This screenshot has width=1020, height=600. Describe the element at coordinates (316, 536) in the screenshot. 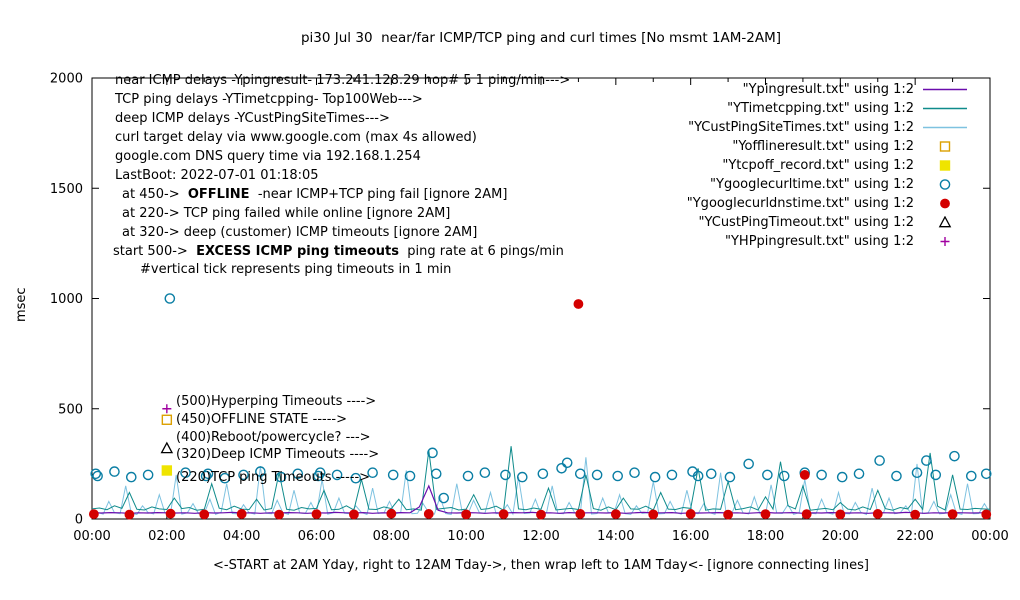

I see `x-tick-label: 06:00` at that location.